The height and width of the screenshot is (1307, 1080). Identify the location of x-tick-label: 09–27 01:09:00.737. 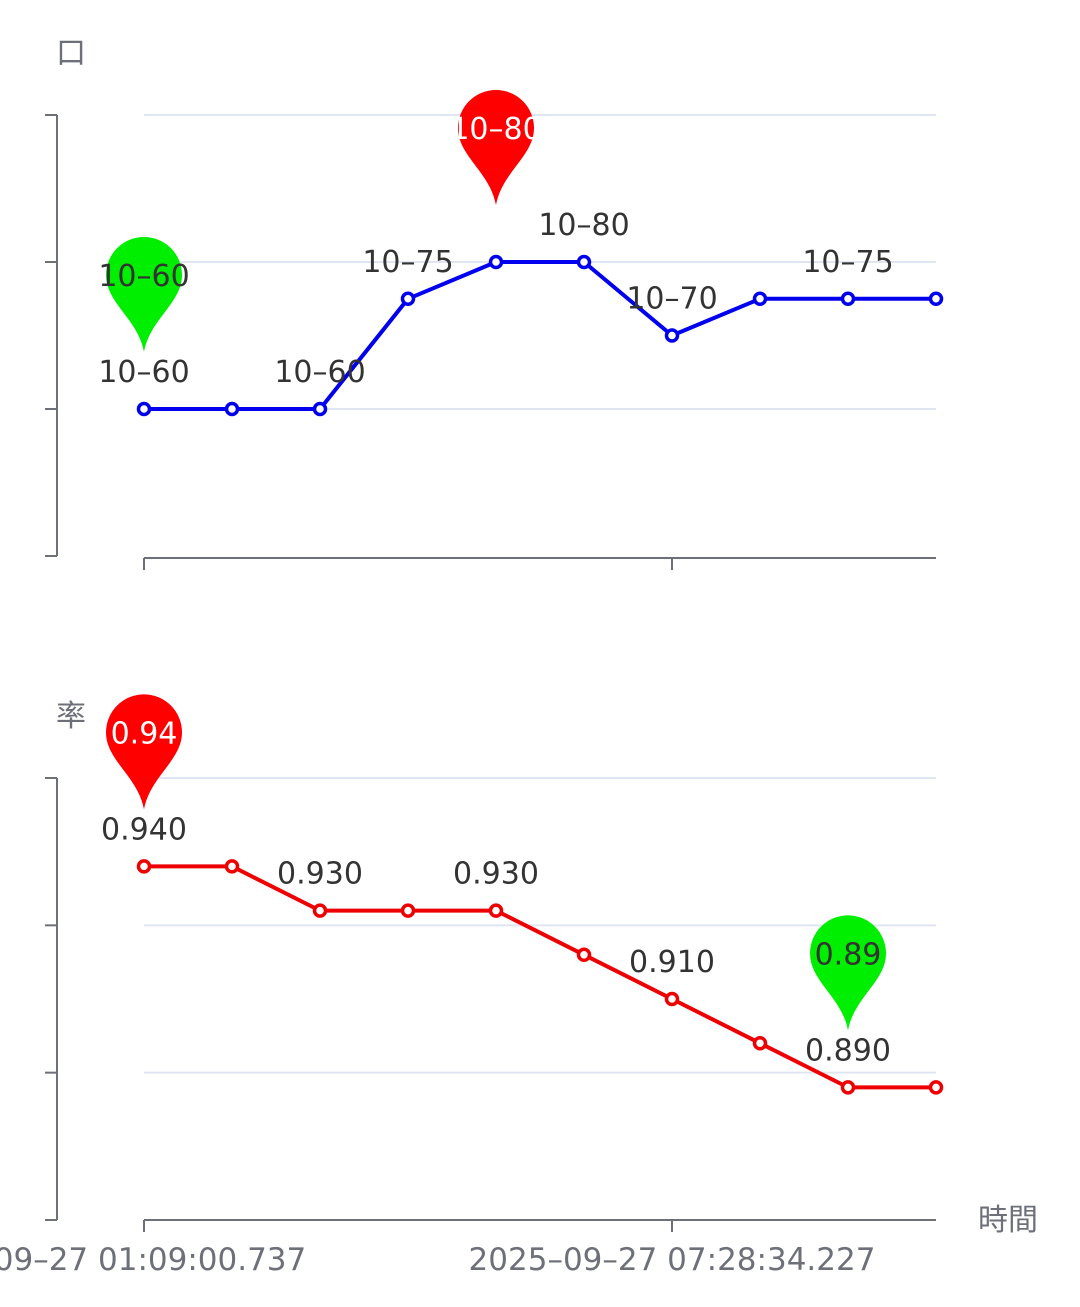
(153, 1260).